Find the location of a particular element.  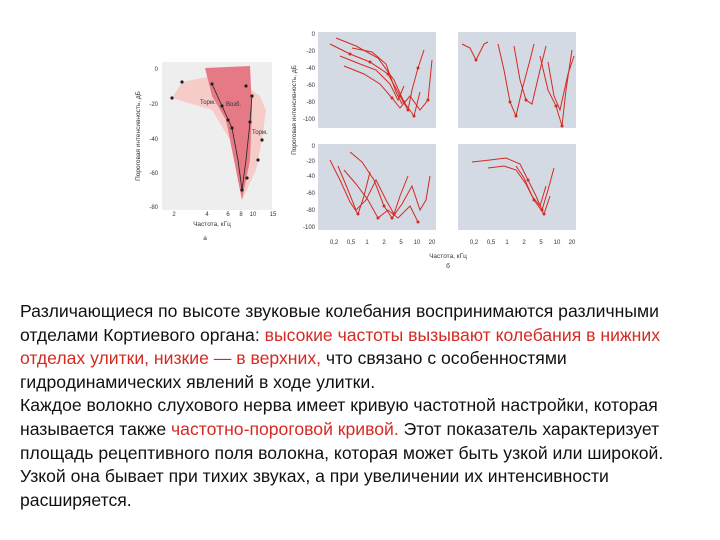

tuning-curve-right is located at coordinates (247, 143).